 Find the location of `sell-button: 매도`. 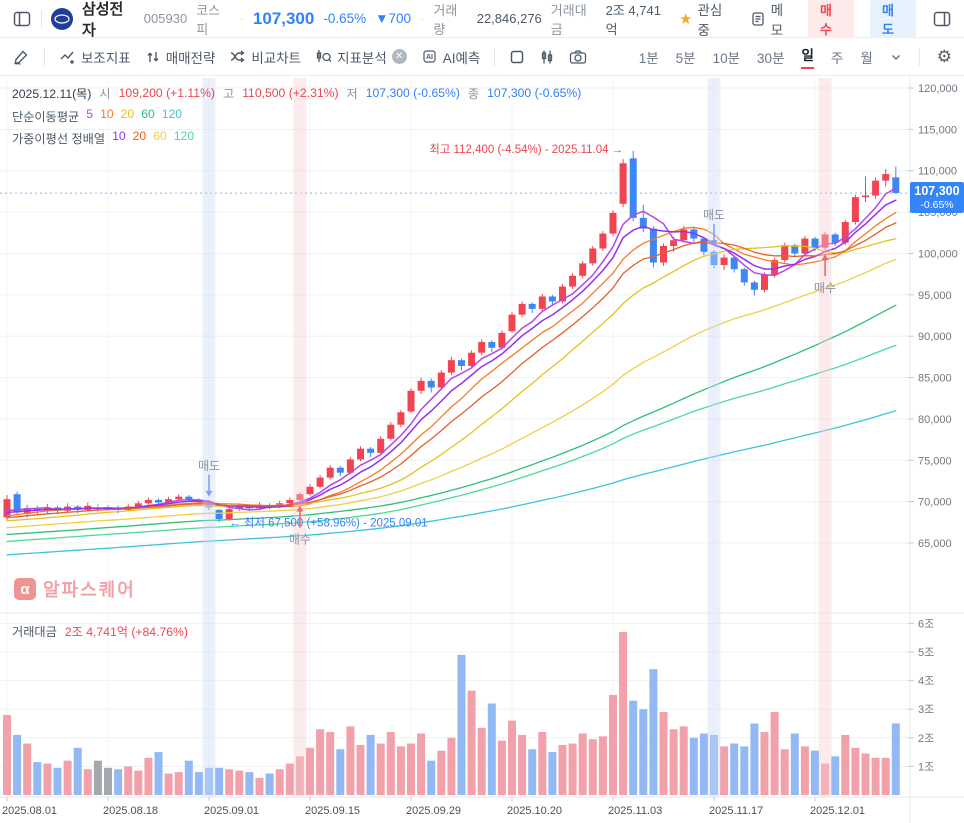

sell-button: 매도 is located at coordinates (892, 21).